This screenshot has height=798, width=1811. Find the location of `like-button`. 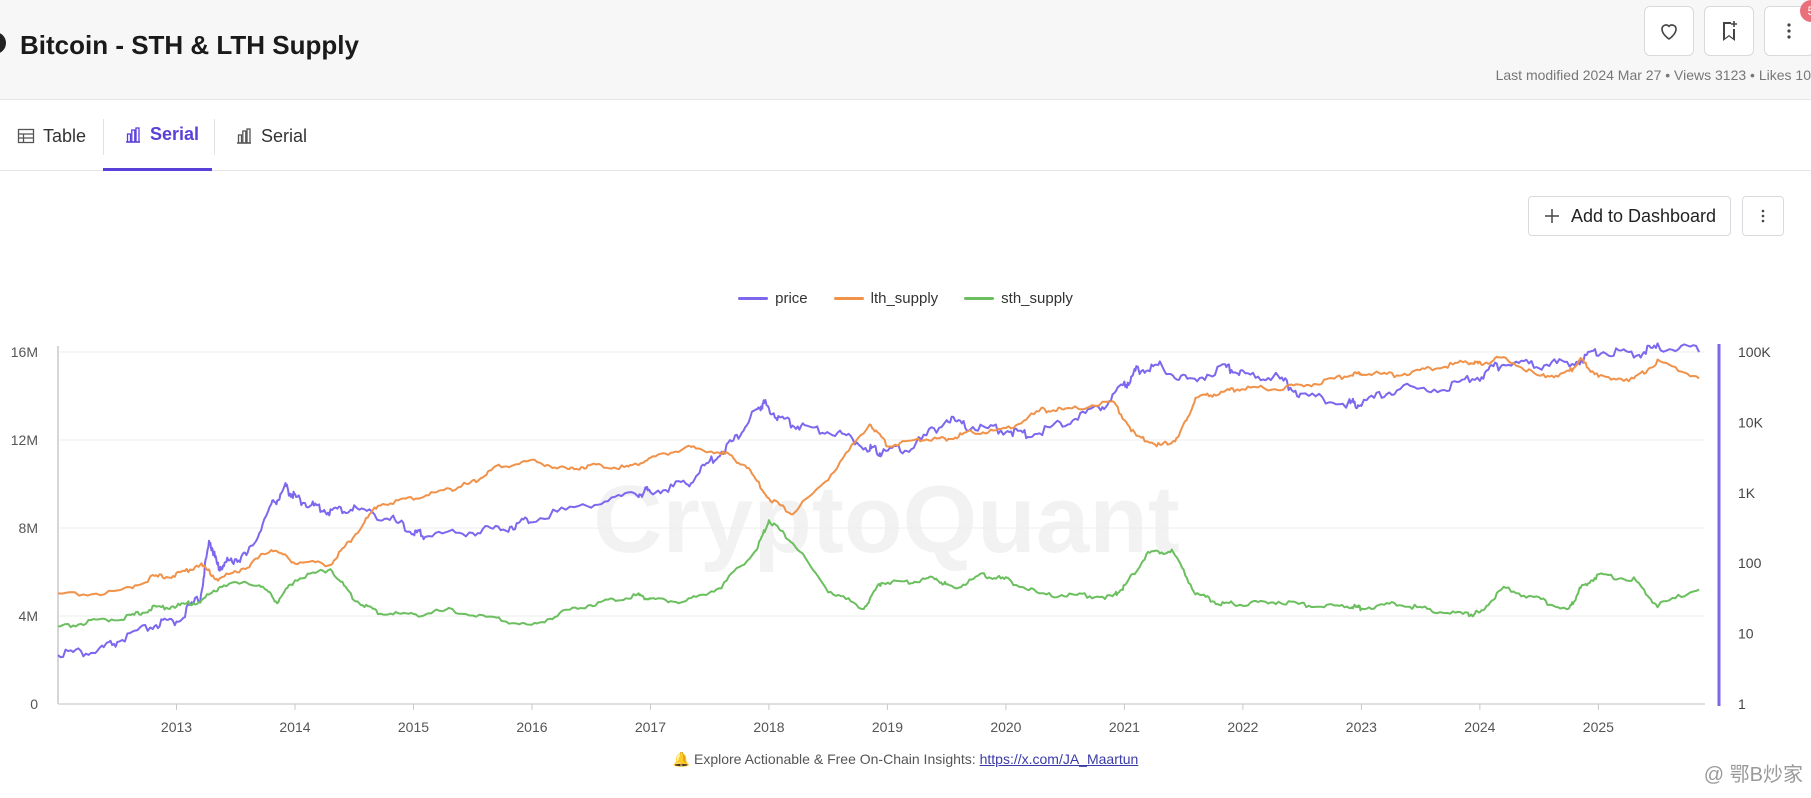

like-button is located at coordinates (1669, 31).